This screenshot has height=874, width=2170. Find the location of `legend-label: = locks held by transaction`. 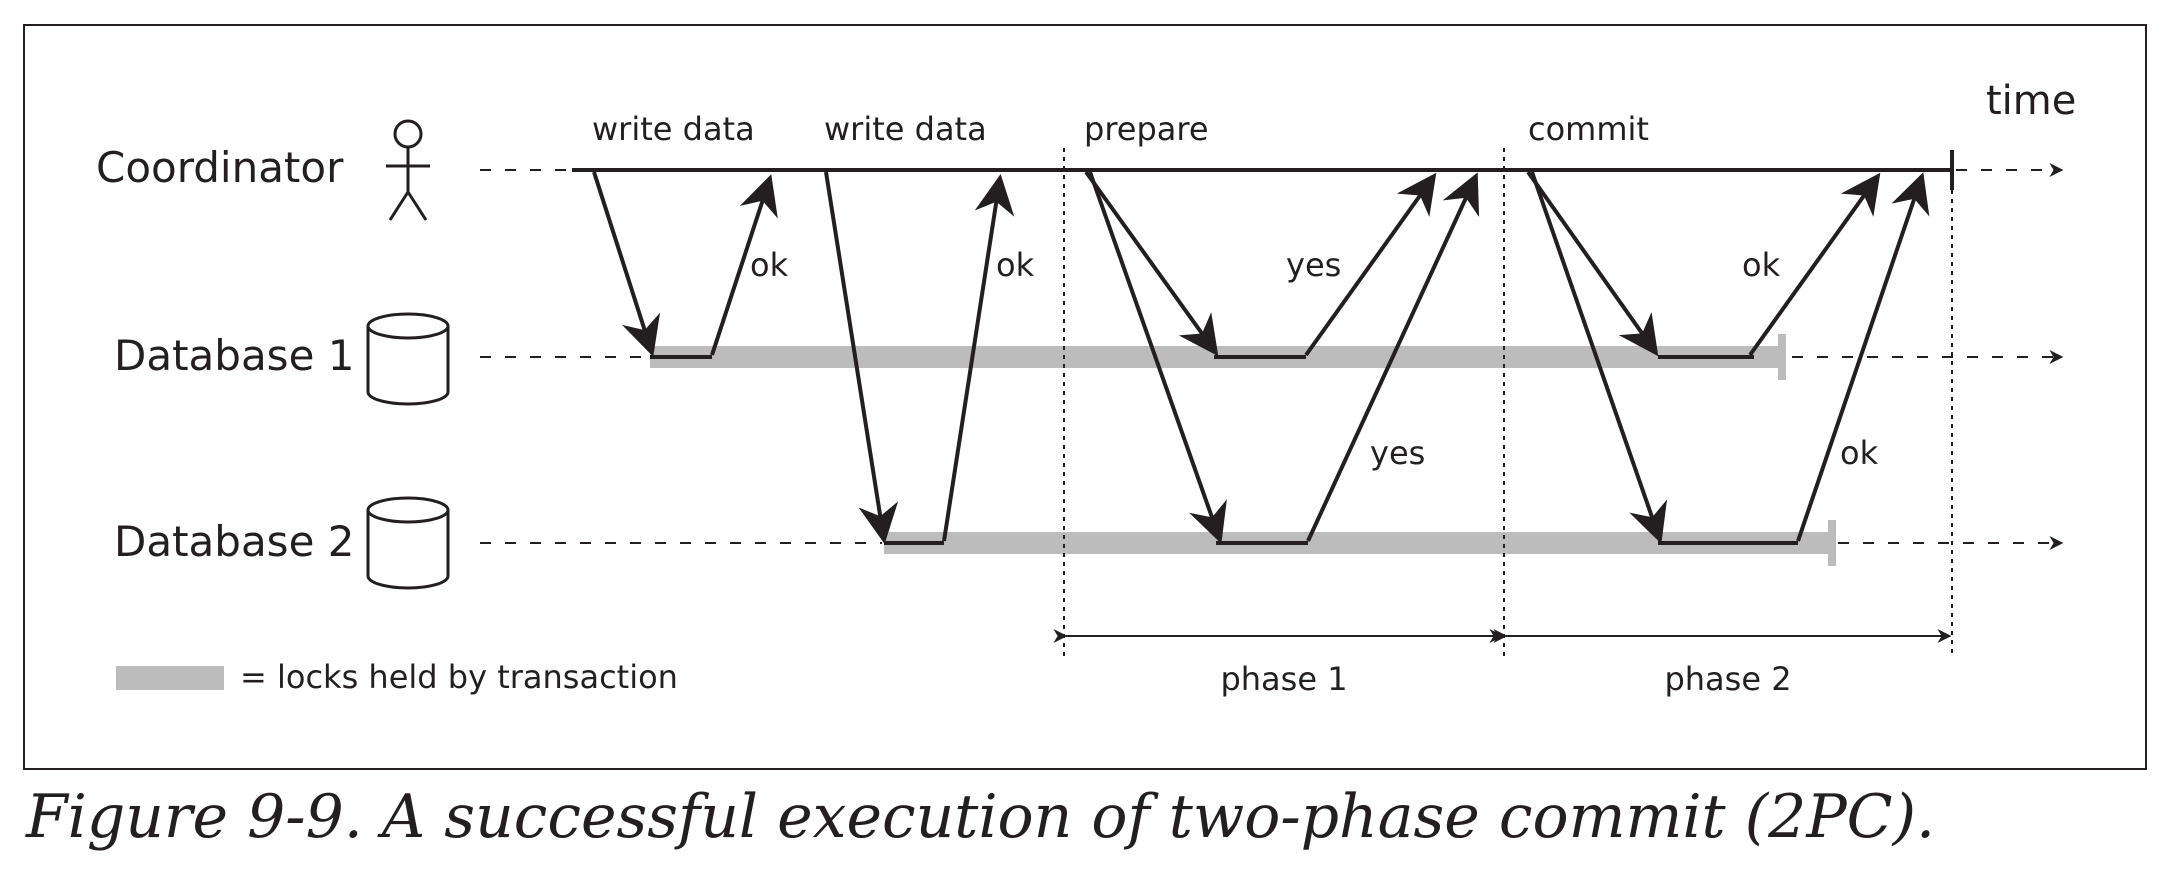

legend-label: = locks held by transaction is located at coordinates (459, 677).